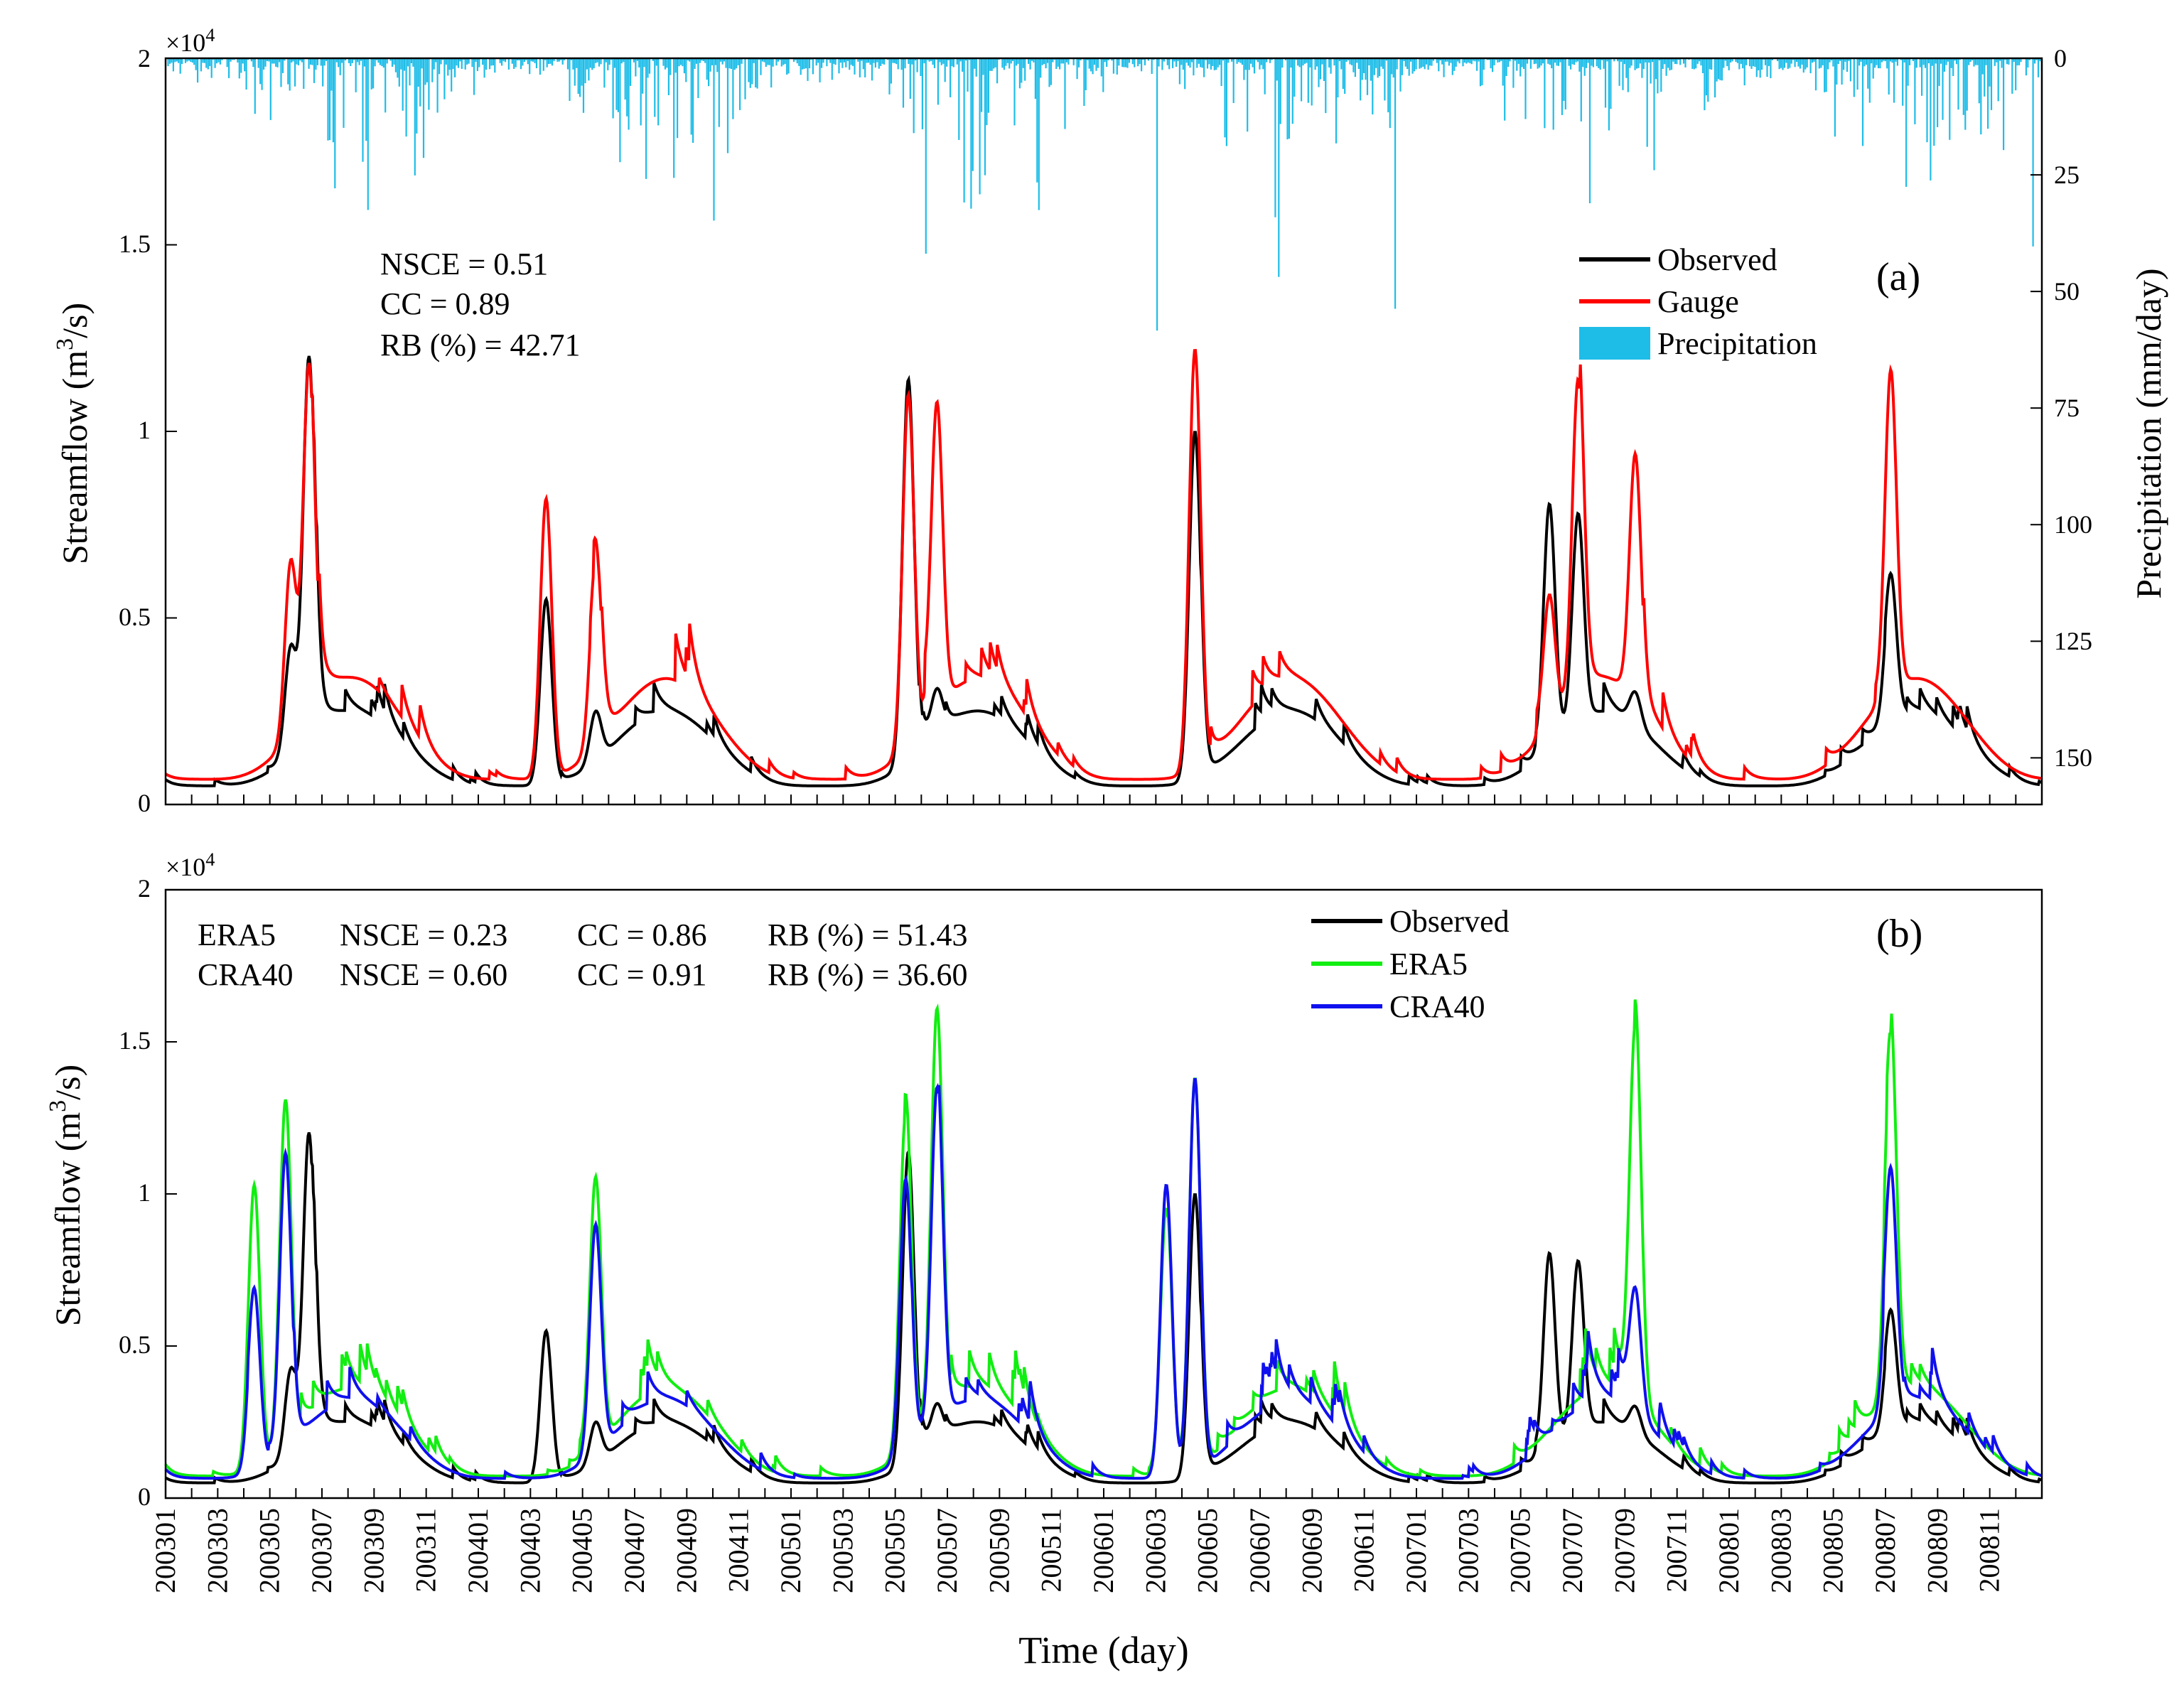 This screenshot has width=2184, height=1685. Describe the element at coordinates (2067, 175) in the screenshot. I see `a-y2tick-label: 25` at that location.